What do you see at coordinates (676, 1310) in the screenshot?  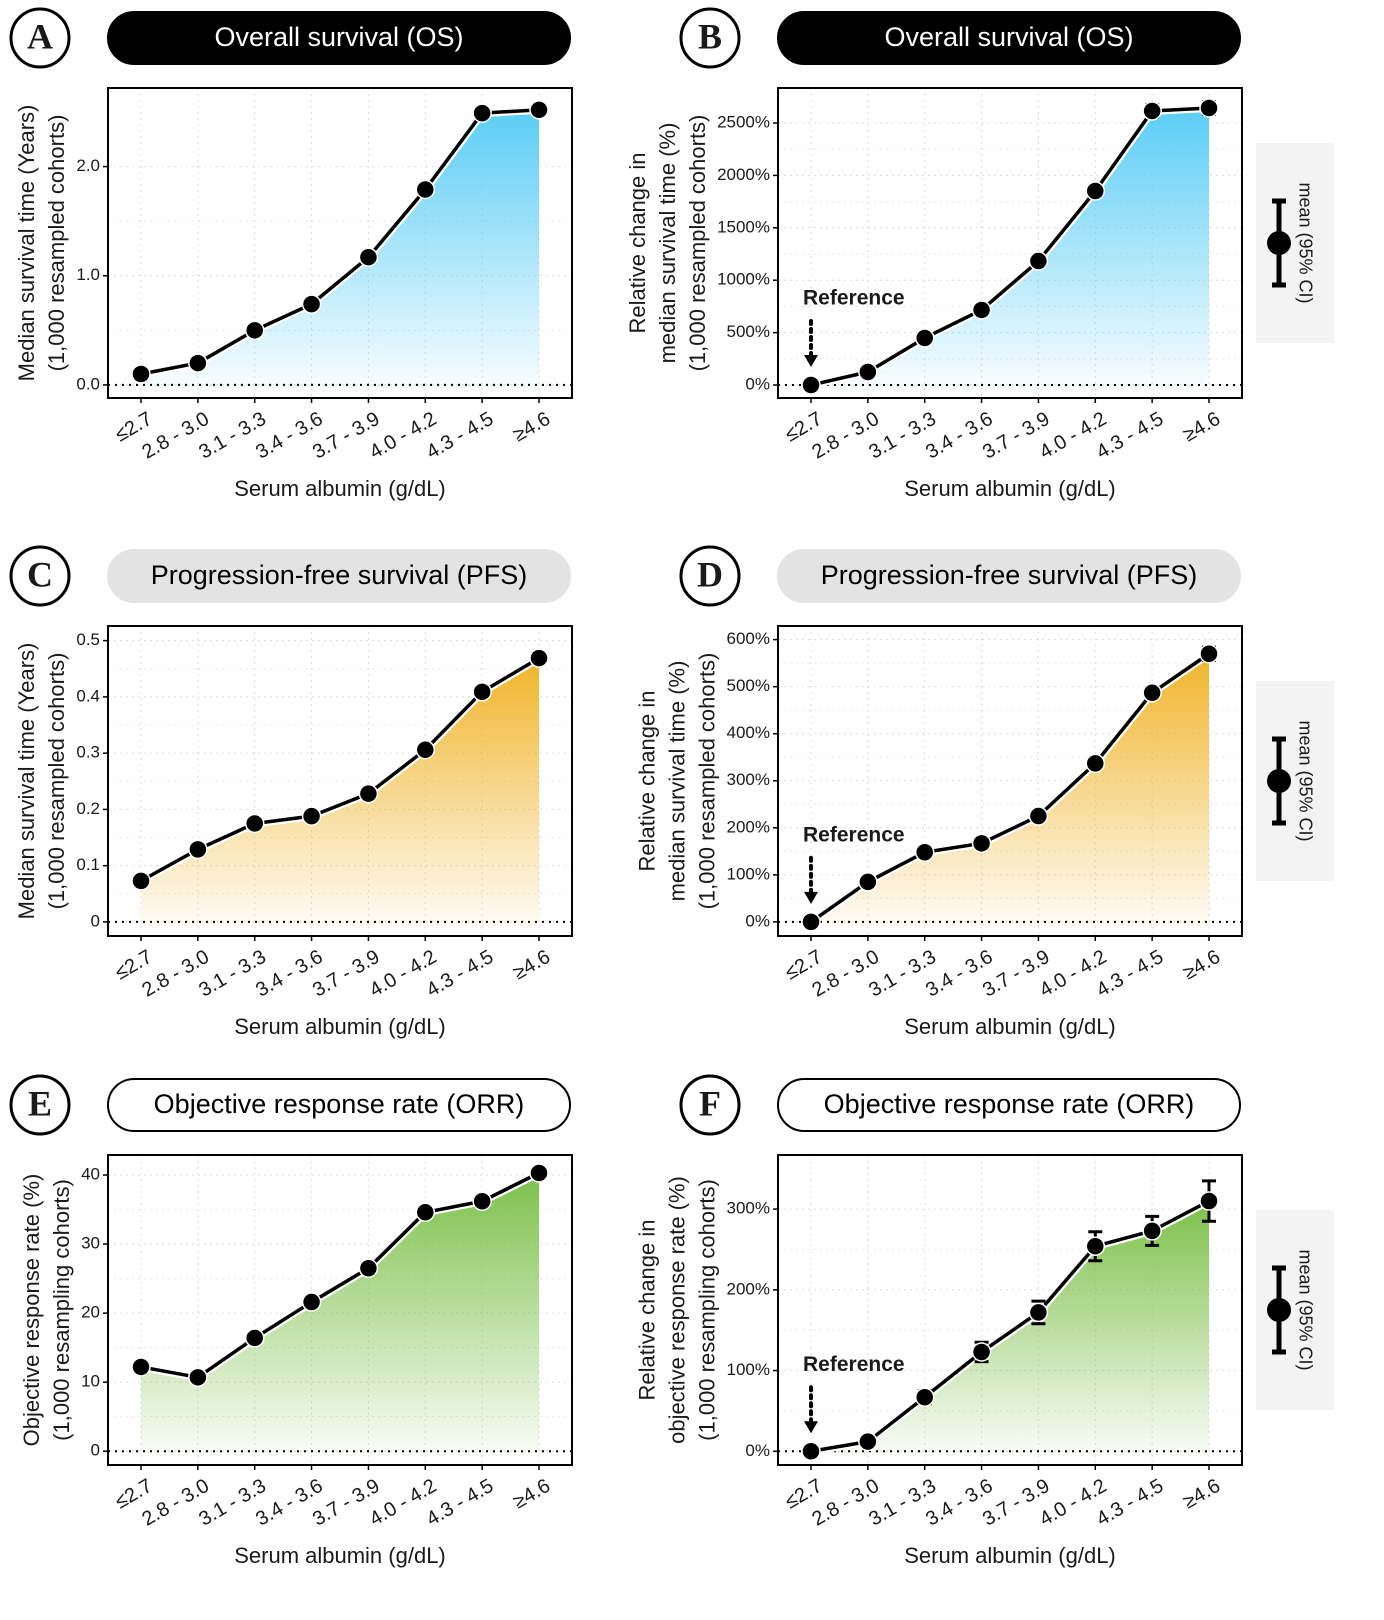 I see `y-axis-label: objective response rate (%)` at bounding box center [676, 1310].